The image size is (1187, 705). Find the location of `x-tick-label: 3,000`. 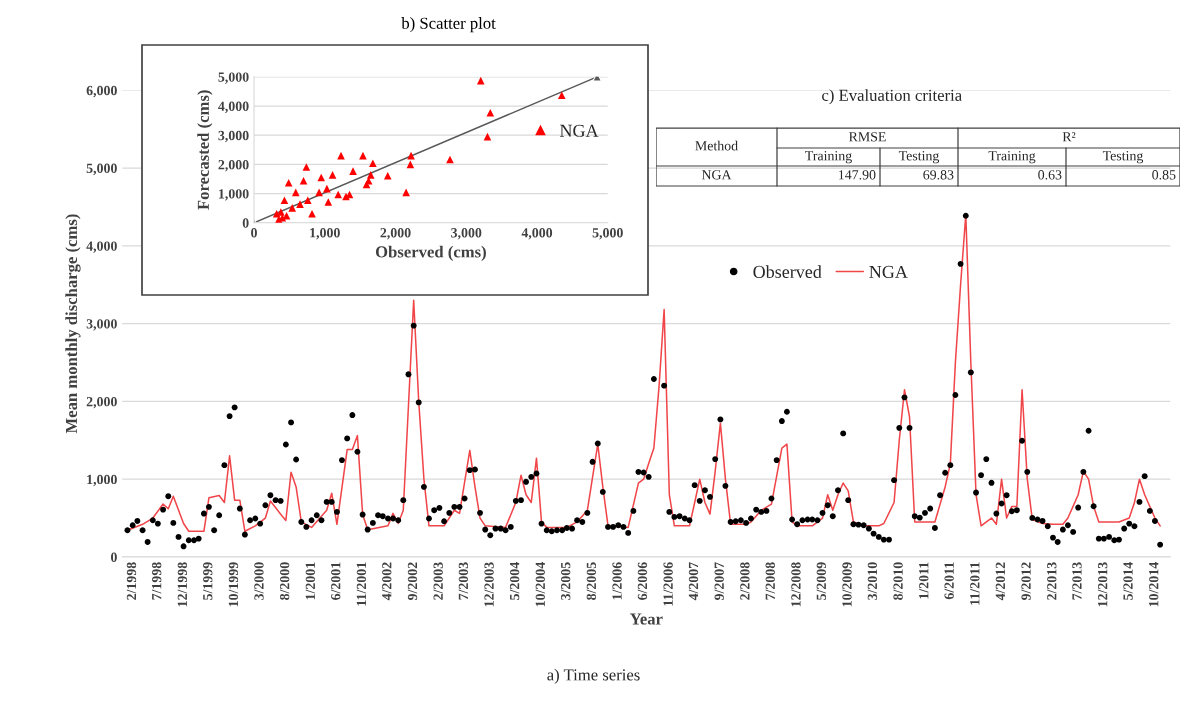

x-tick-label: 3,000 is located at coordinates (466, 234).